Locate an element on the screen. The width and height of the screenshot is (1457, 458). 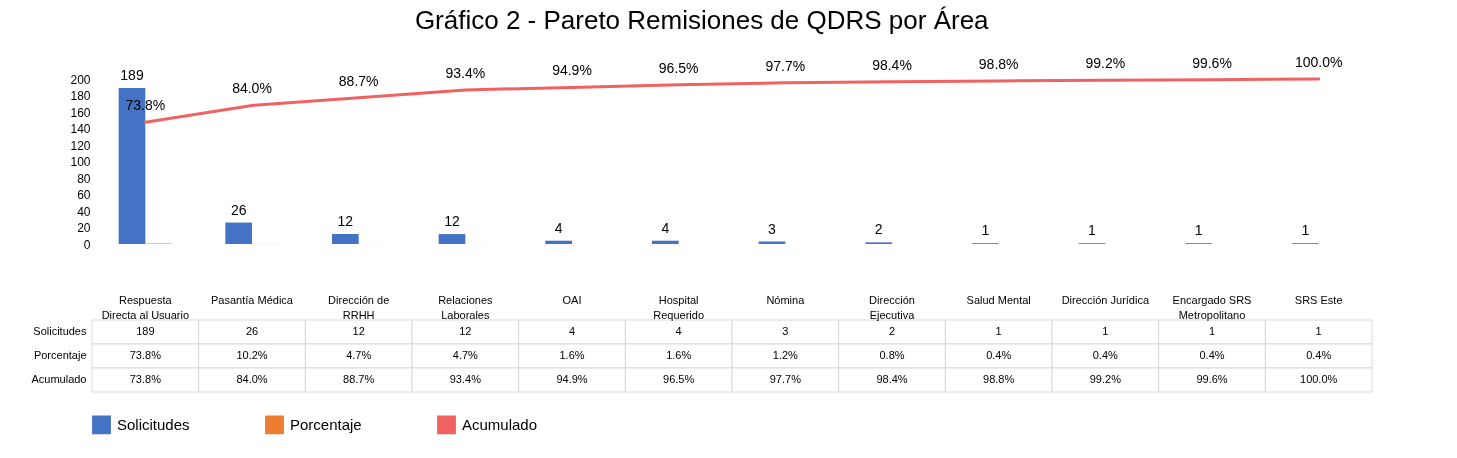
data-label: 84.0% is located at coordinates (252, 379).